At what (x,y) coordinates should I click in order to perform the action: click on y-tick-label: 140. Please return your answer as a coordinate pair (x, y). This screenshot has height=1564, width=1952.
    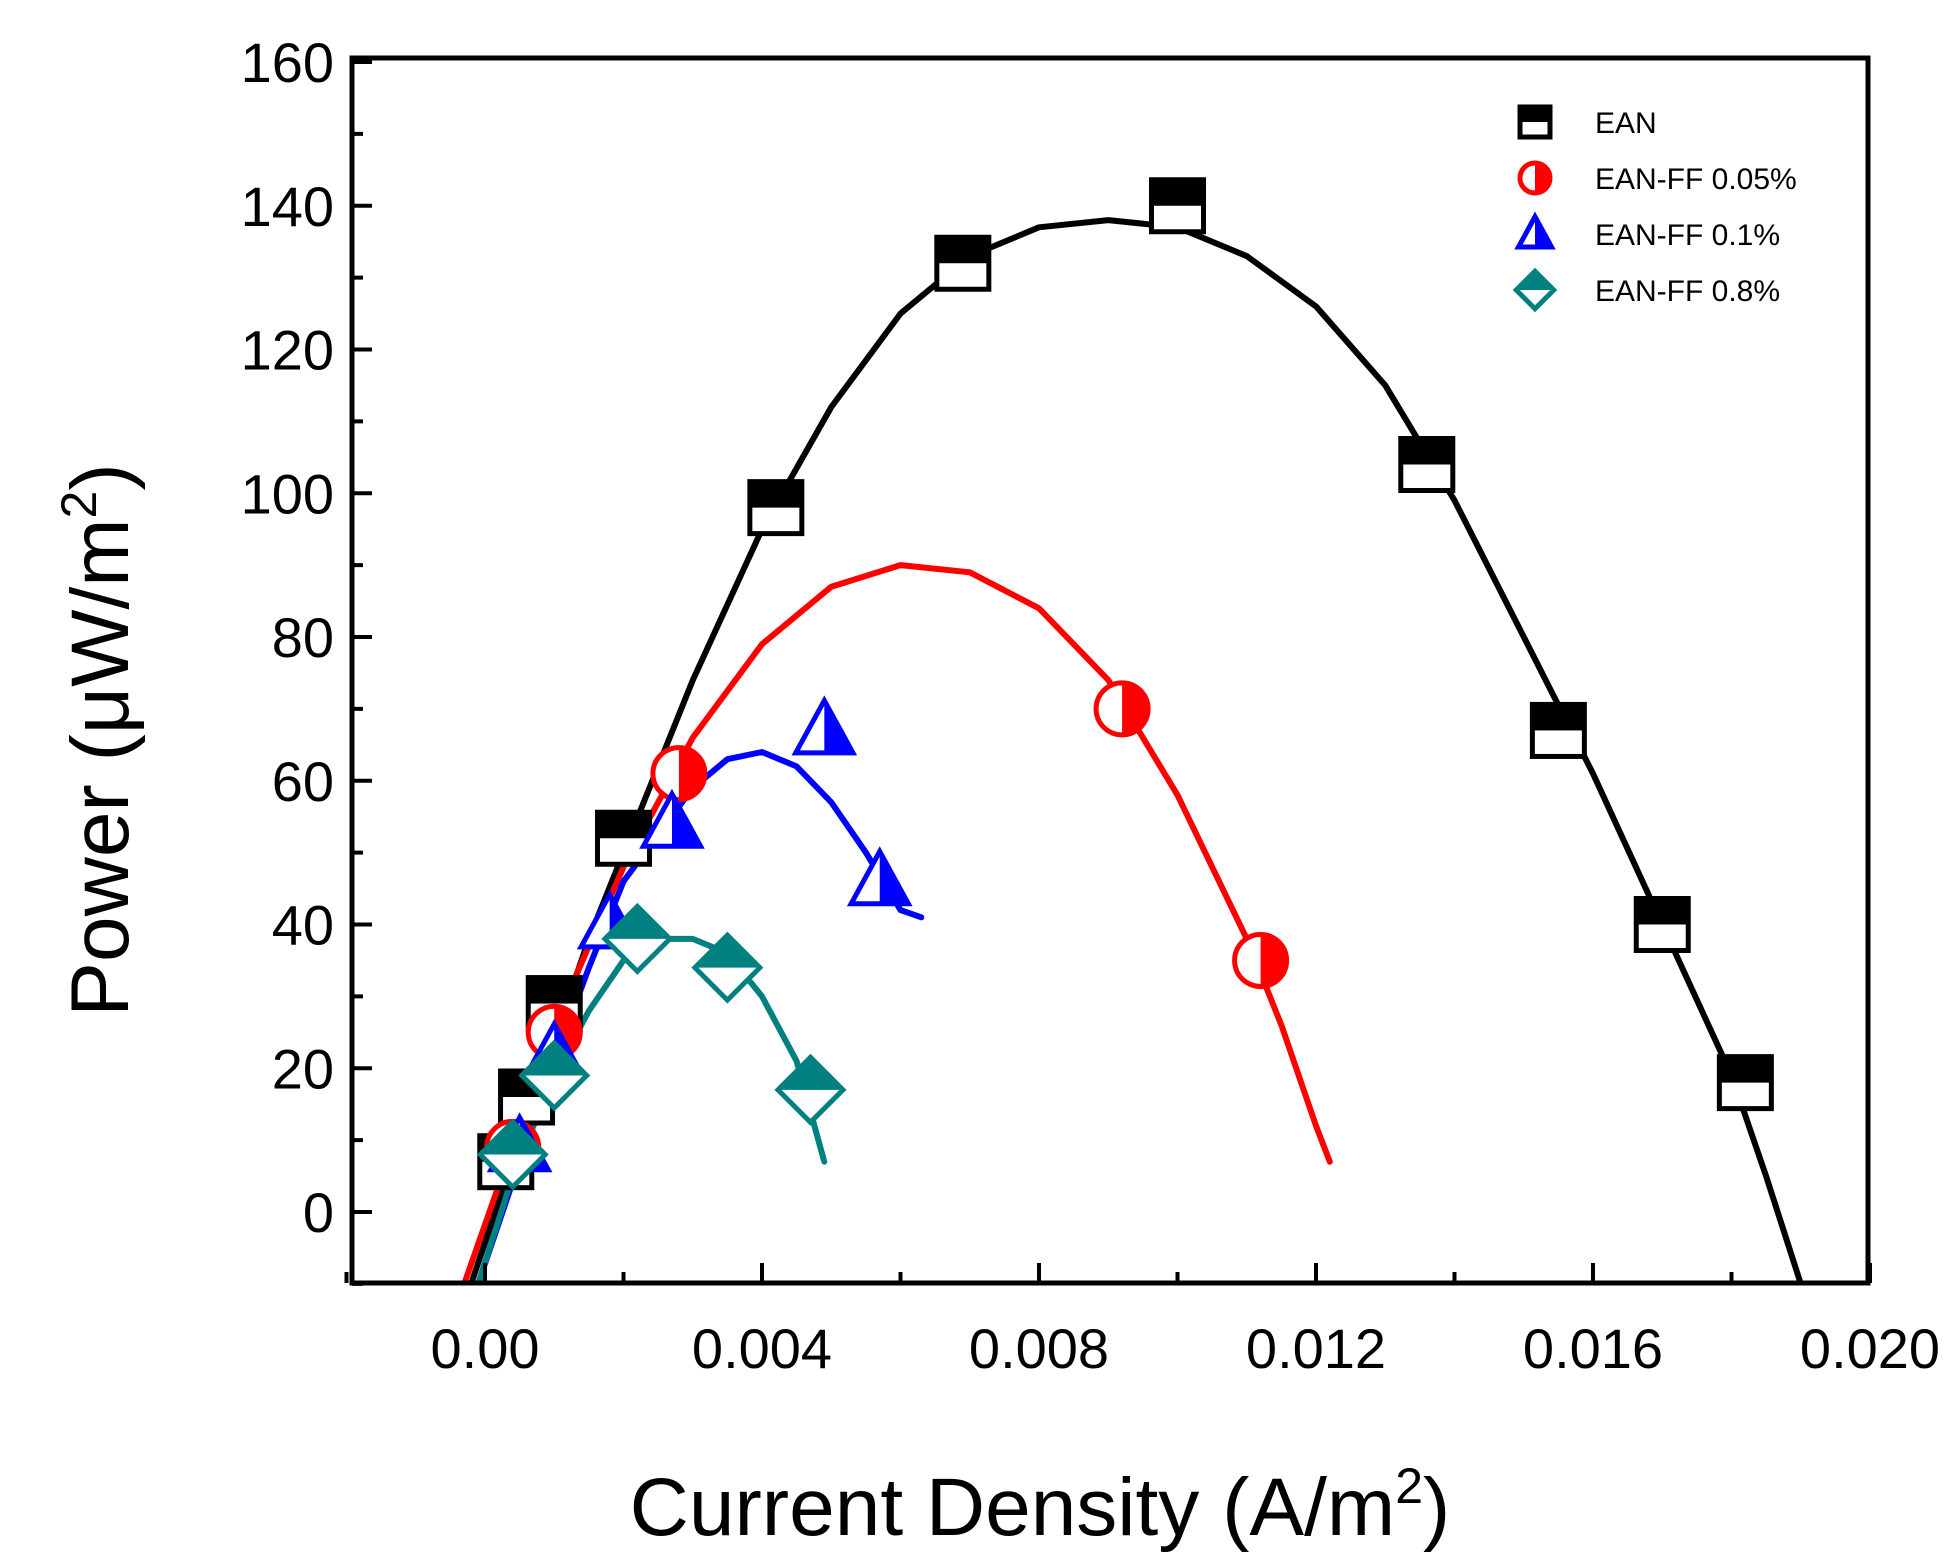
    Looking at the image, I should click on (287, 206).